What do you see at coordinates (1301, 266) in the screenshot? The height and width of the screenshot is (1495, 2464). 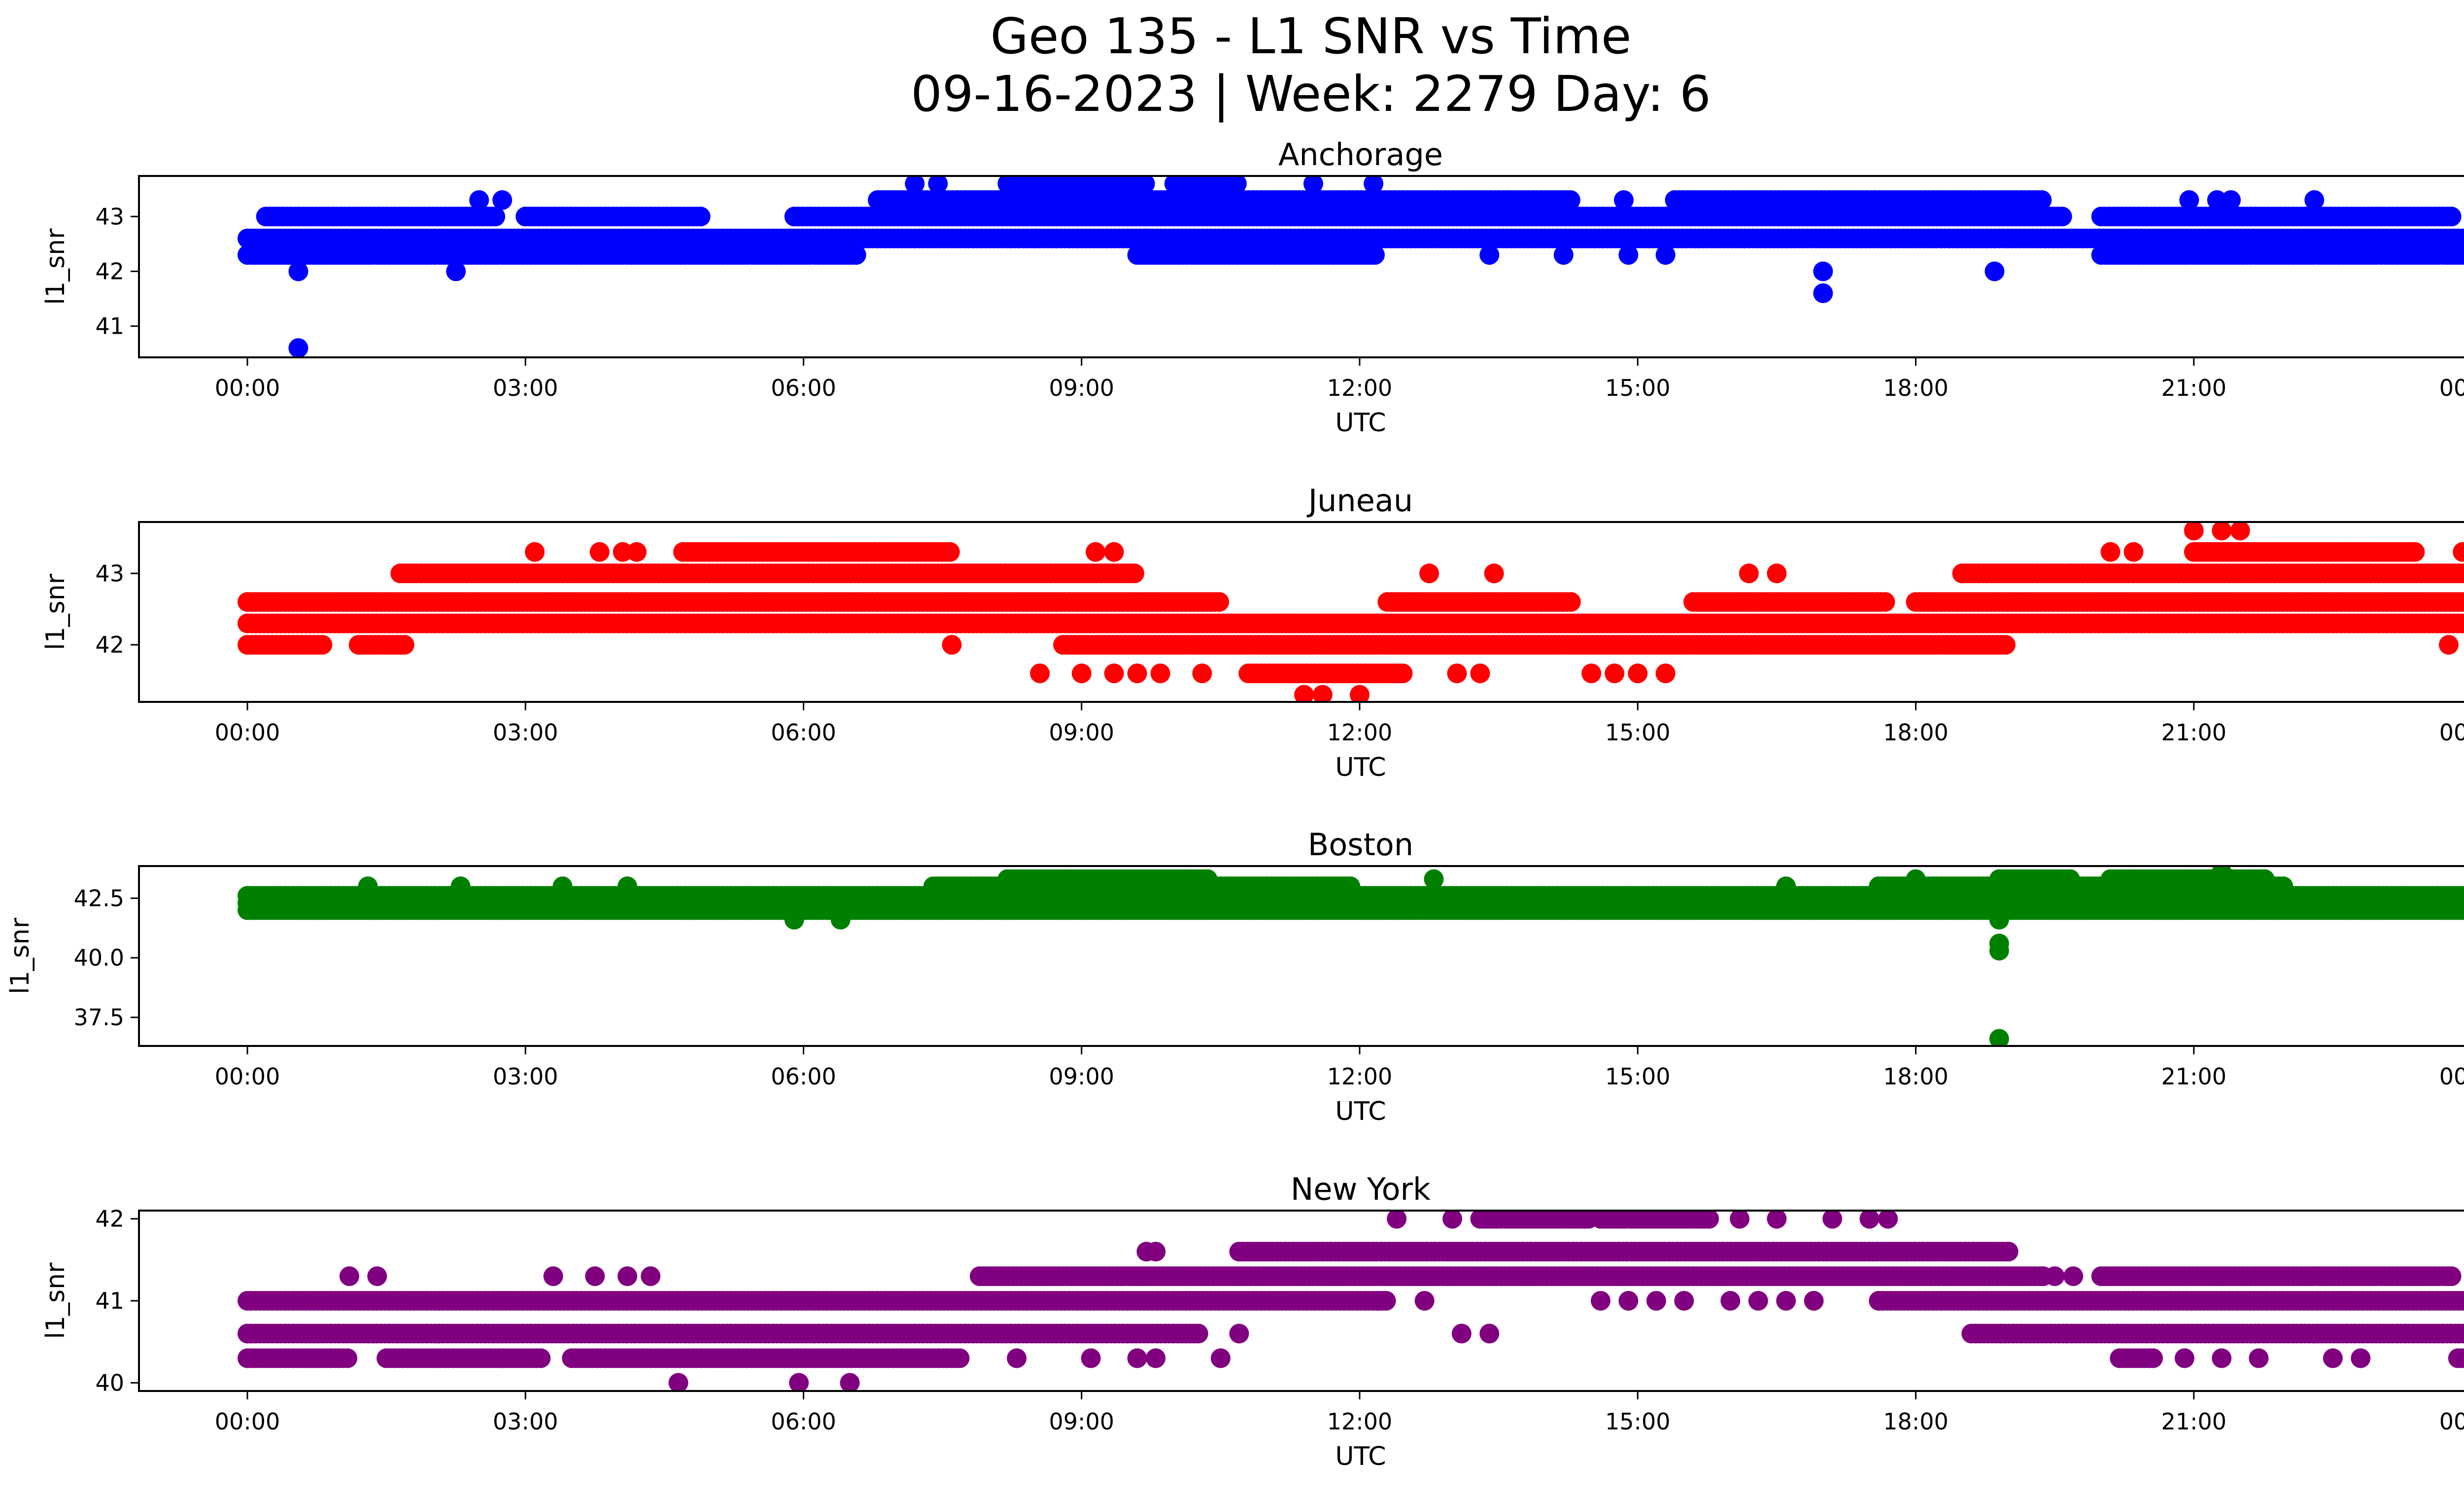 I see `plot-frame` at bounding box center [1301, 266].